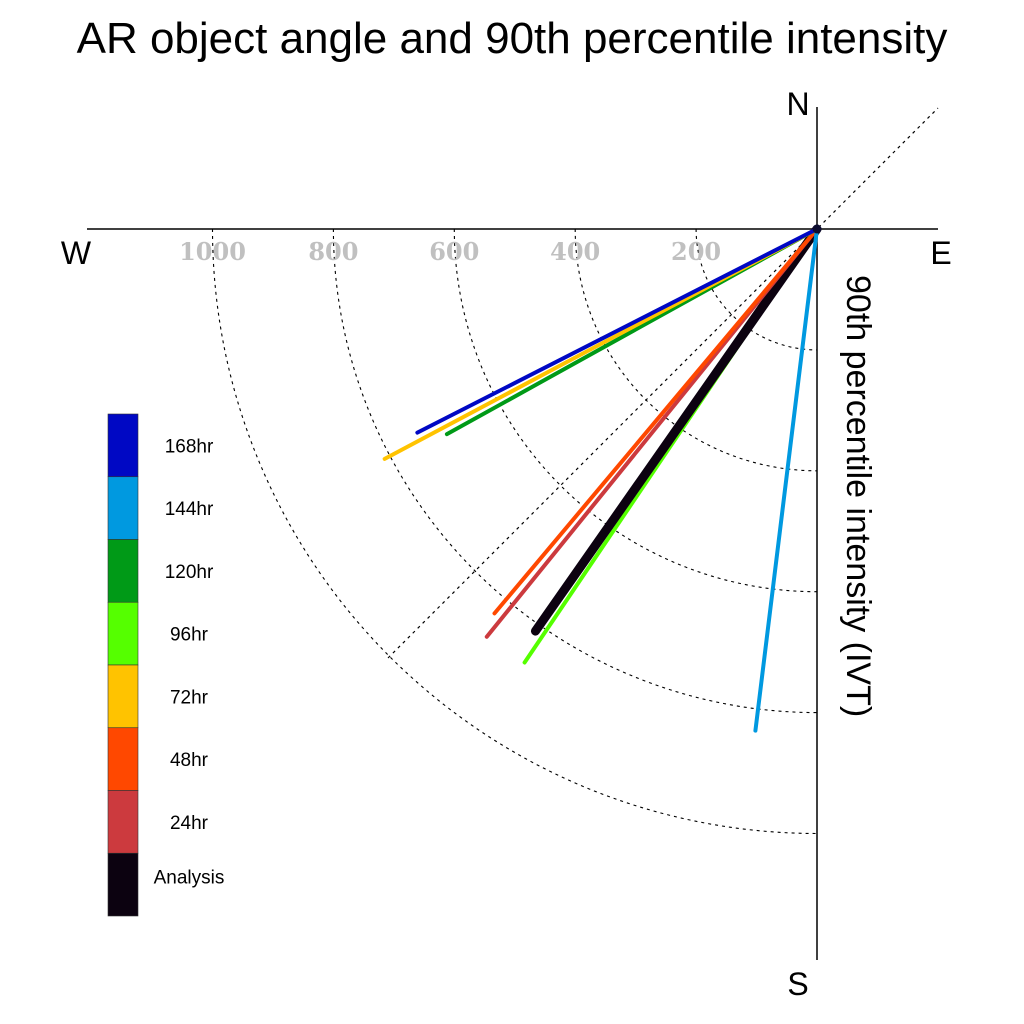  I want to click on series-line-168hr, so click(617, 331).